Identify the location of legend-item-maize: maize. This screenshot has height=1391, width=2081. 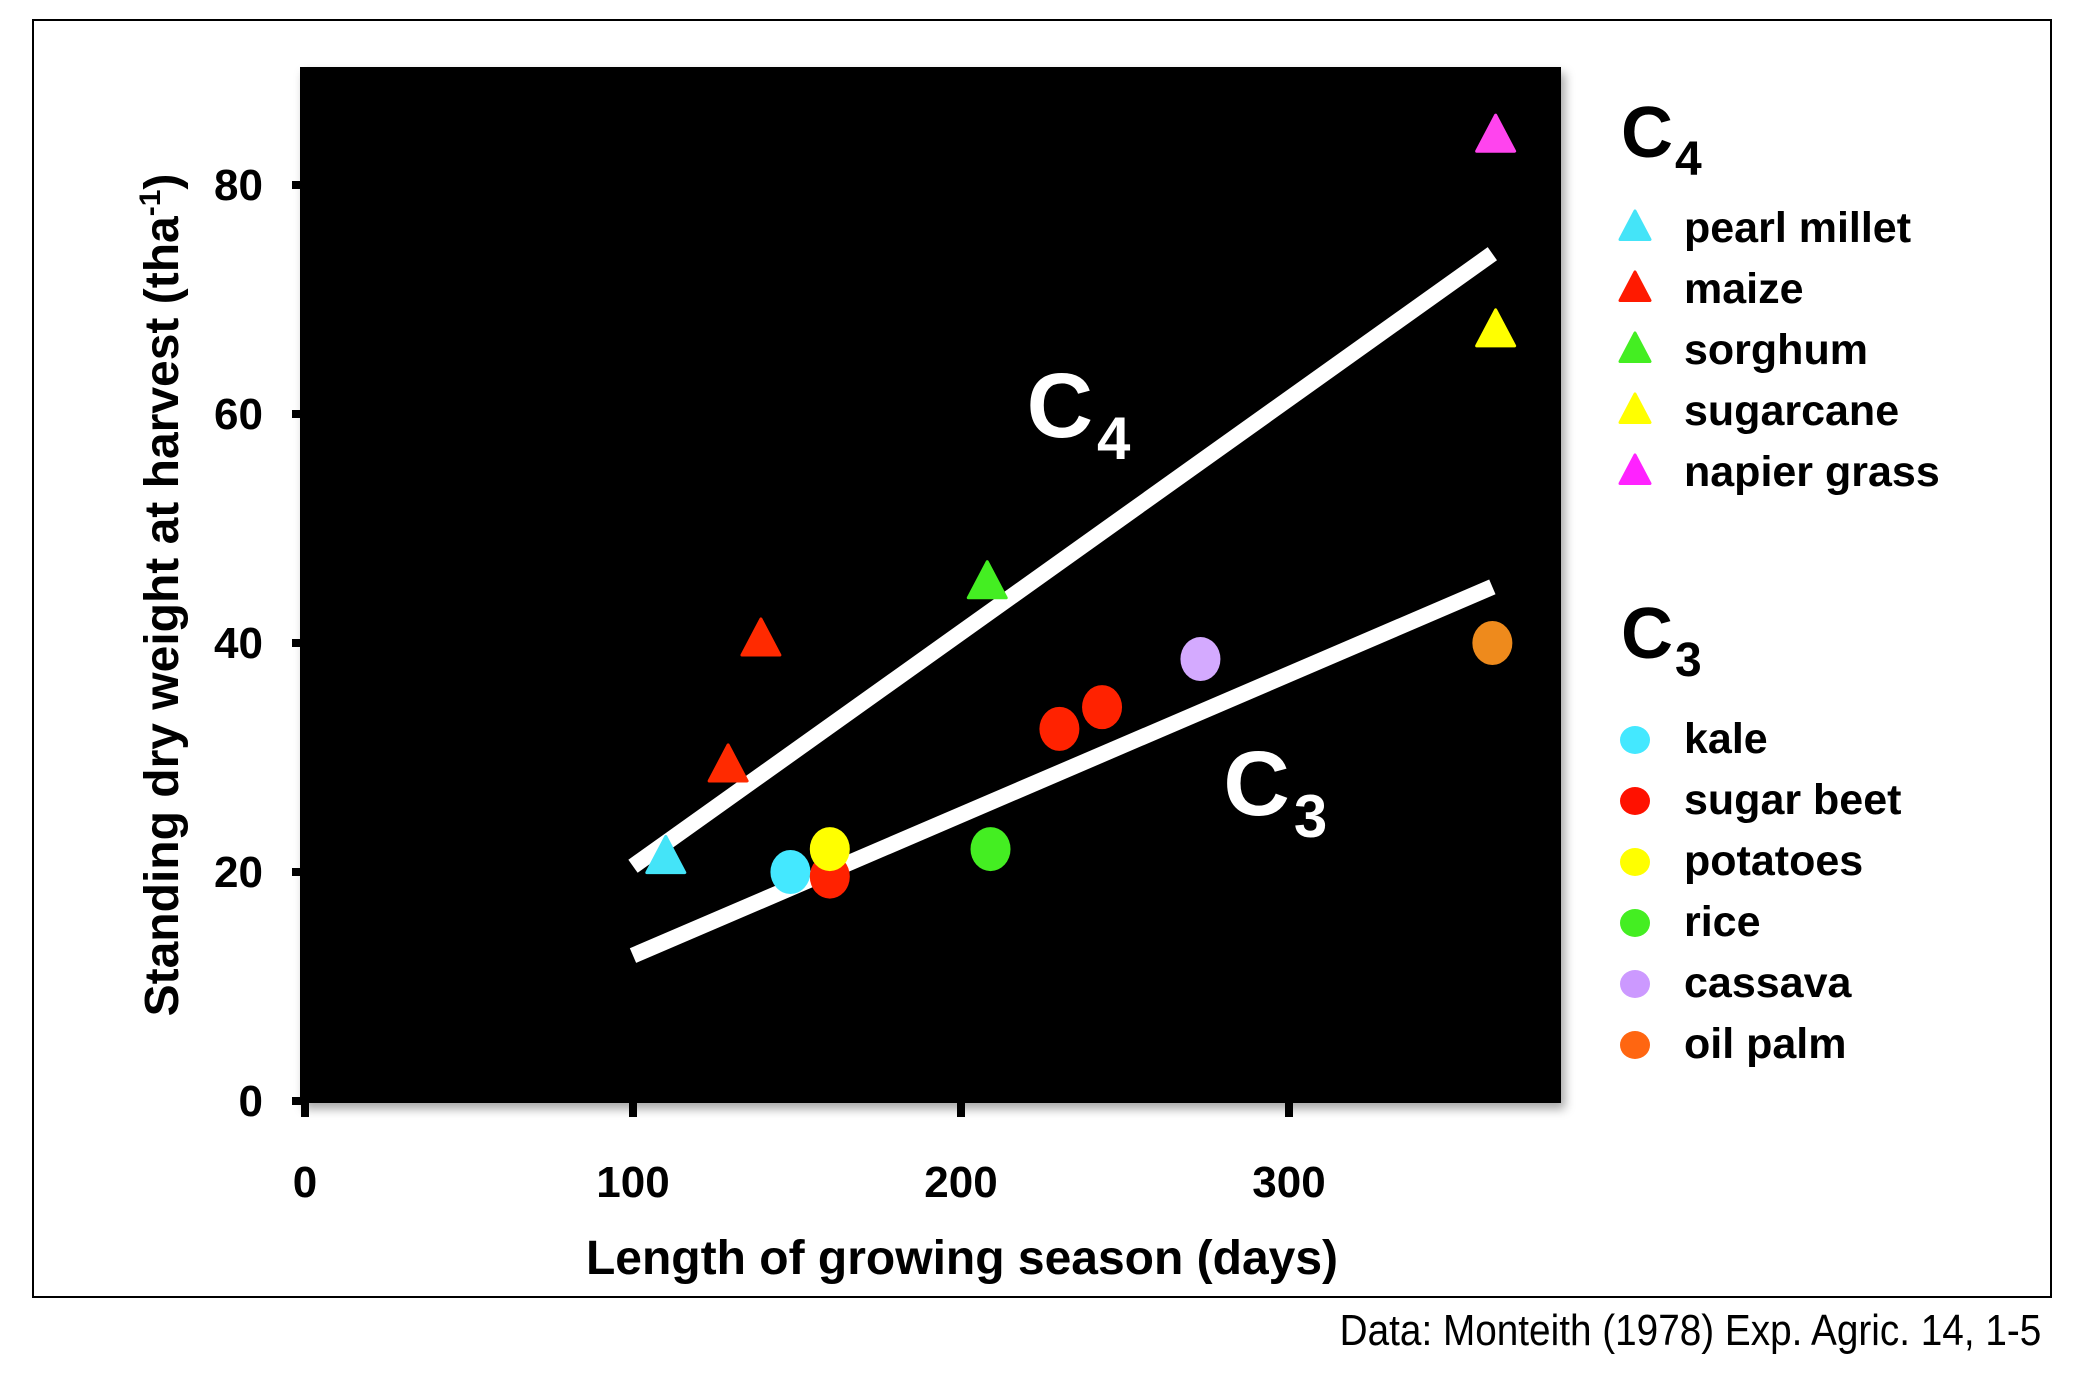
(1711, 289).